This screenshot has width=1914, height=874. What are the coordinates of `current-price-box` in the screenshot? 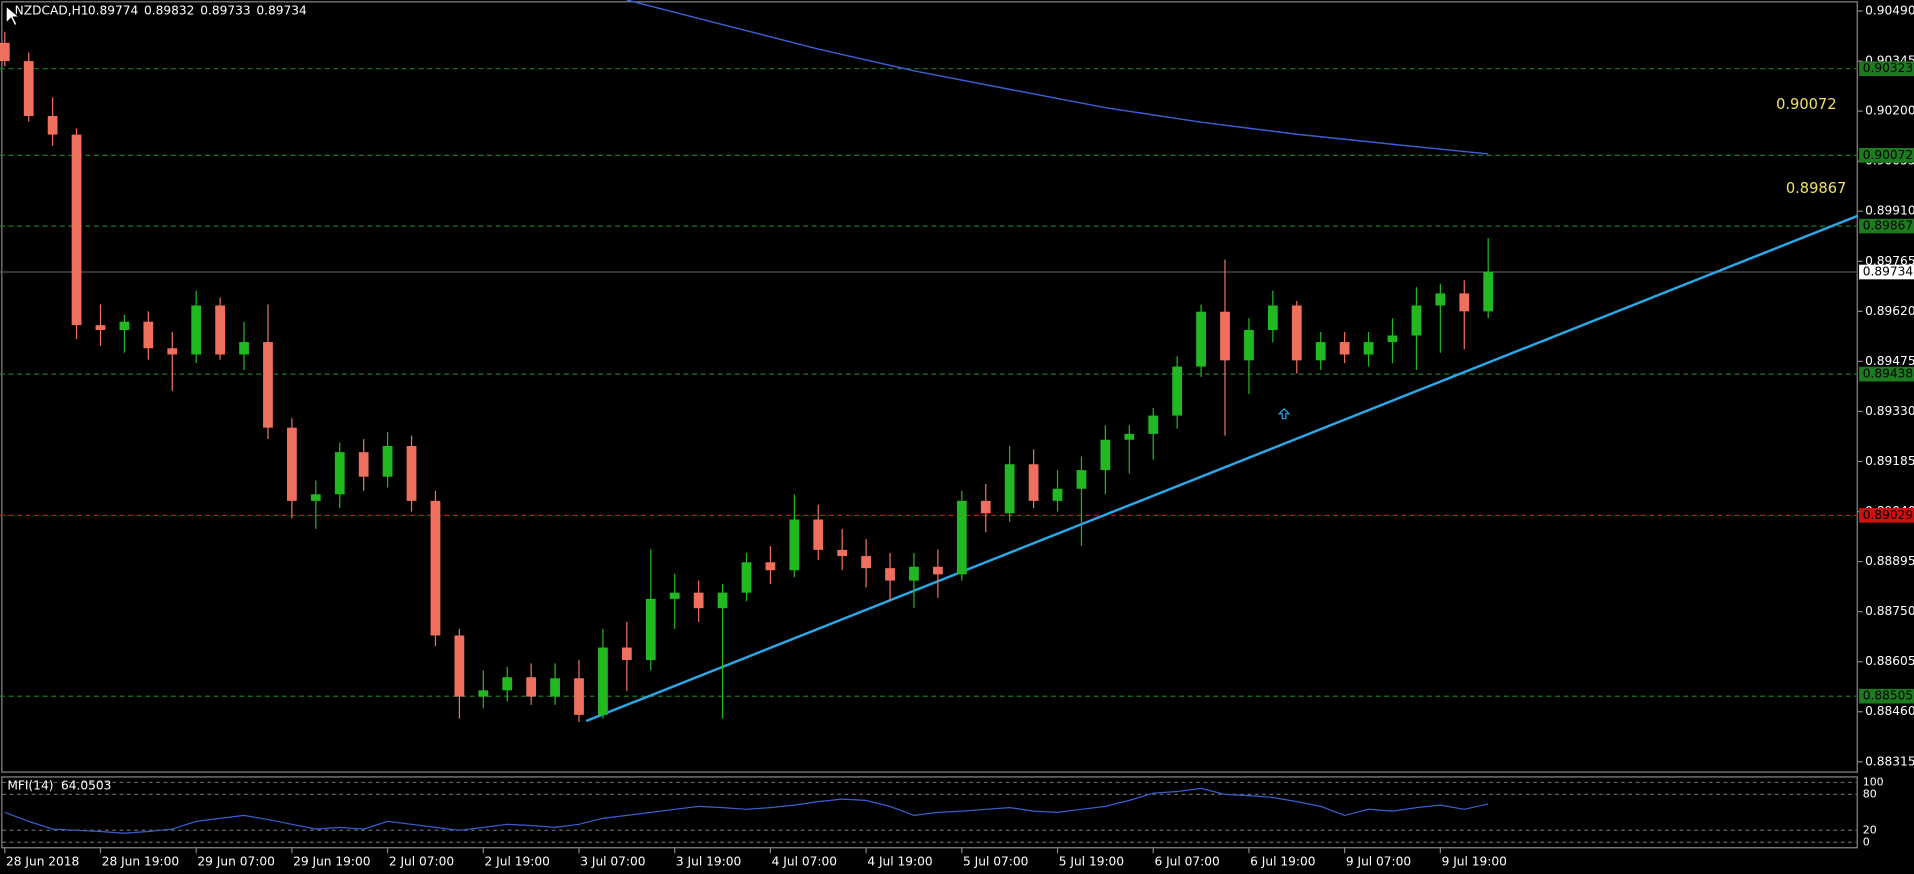 It's located at (1886, 272).